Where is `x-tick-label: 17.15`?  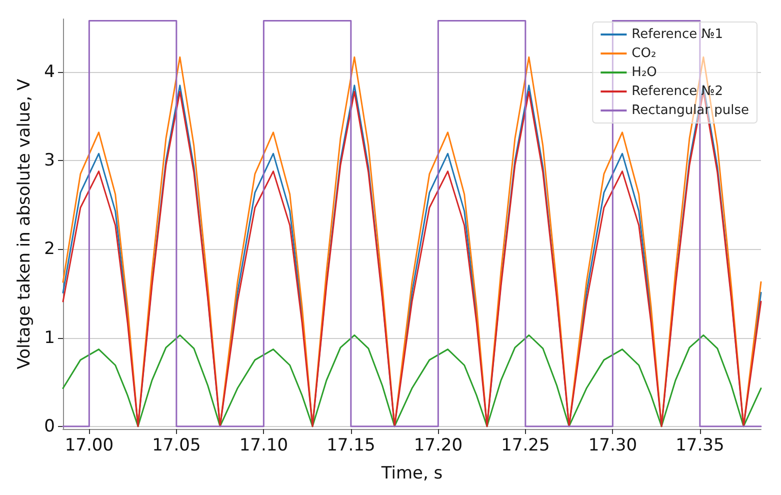 x-tick-label: 17.15 is located at coordinates (351, 446).